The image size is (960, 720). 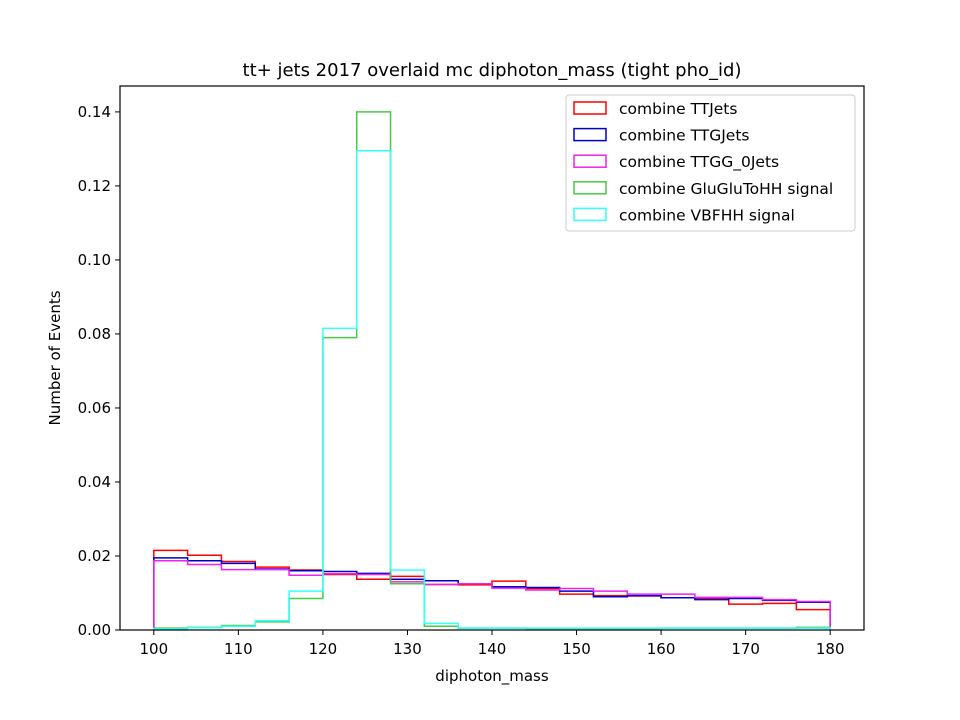 What do you see at coordinates (94, 630) in the screenshot?
I see `y-tick-label: 0.00` at bounding box center [94, 630].